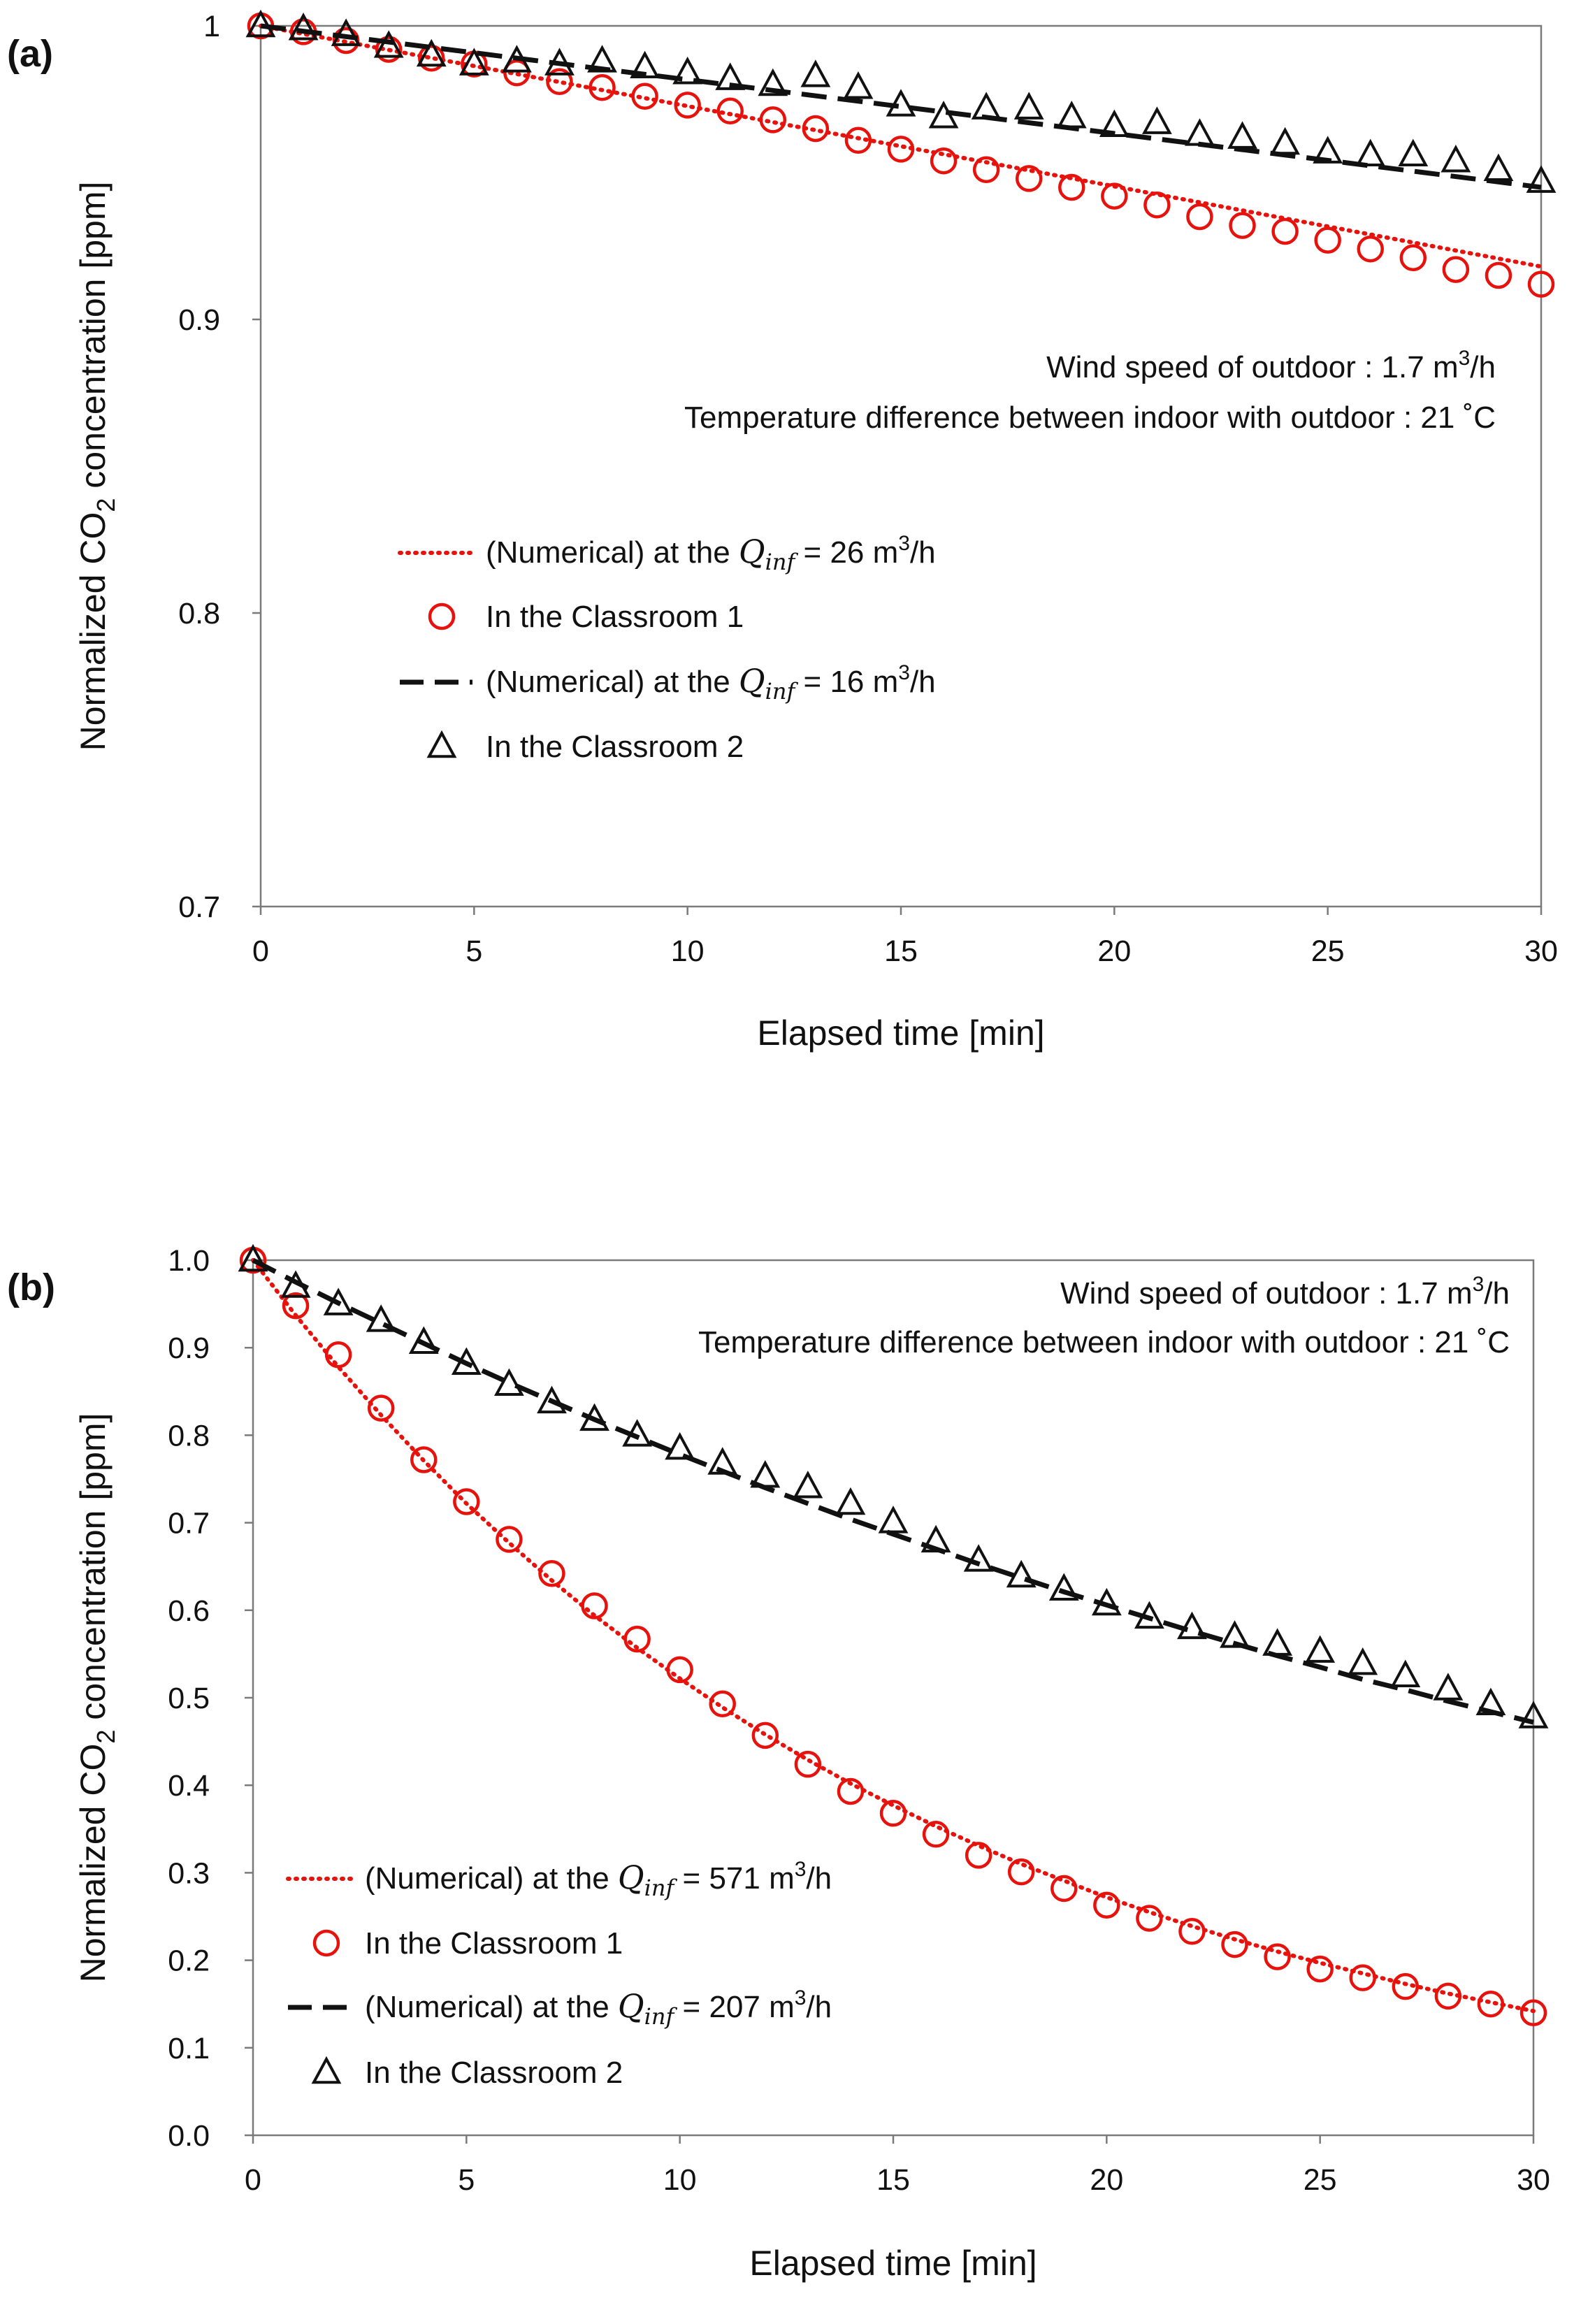 The width and height of the screenshot is (1574, 2324). Describe the element at coordinates (494, 2073) in the screenshot. I see `legend-text: In the Classroom 2` at that location.